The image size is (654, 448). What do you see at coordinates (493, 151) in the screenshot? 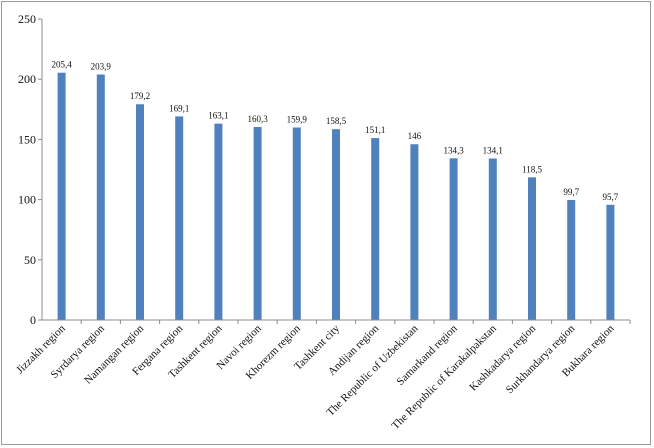
I see `value-label-12: 134,1` at bounding box center [493, 151].